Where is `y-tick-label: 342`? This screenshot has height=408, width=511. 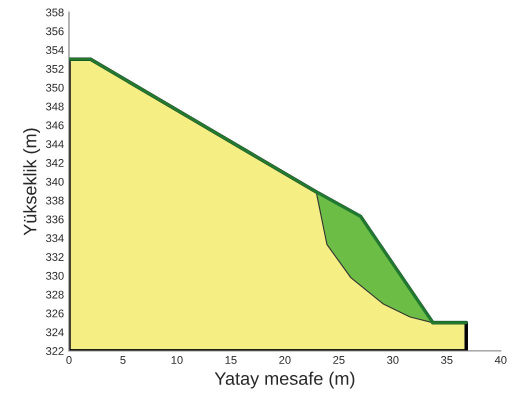
y-tick-label: 342 is located at coordinates (55, 163).